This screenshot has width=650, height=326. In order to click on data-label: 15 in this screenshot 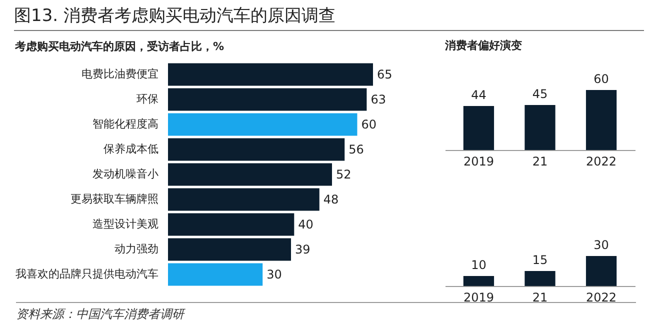, I will do `click(540, 260)`.